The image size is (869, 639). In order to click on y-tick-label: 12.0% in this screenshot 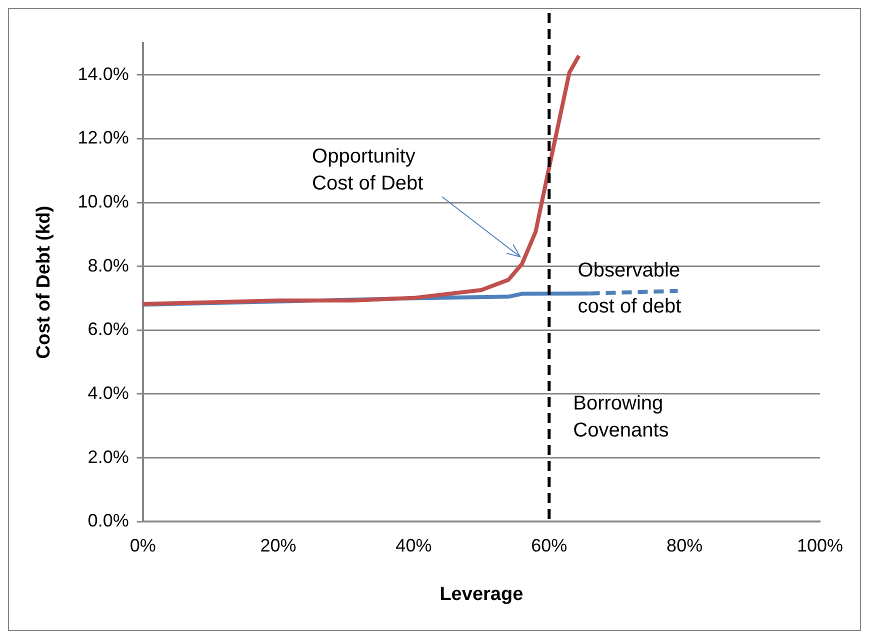, I will do `click(103, 138)`.